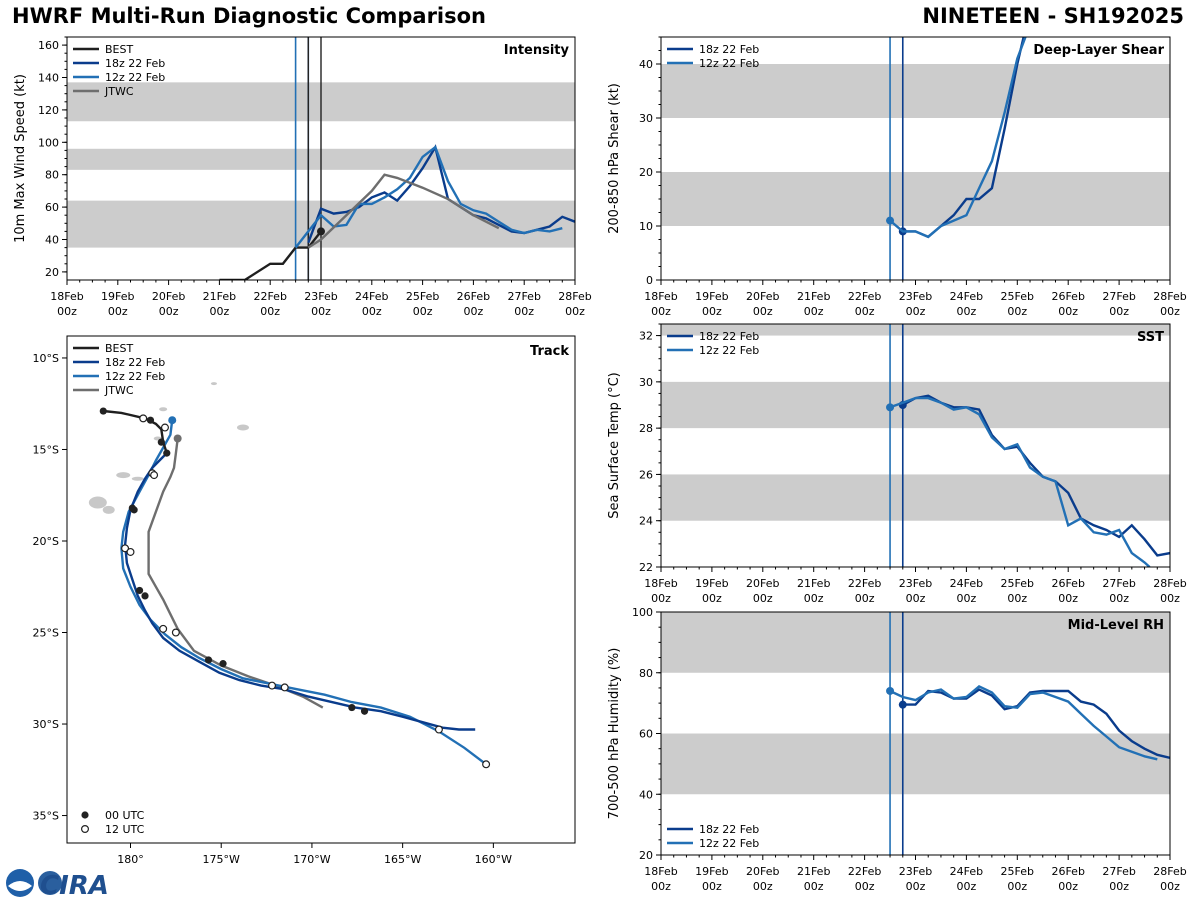 The image size is (1200, 900). I want to click on ytick-label: 25°S, so click(46, 633).